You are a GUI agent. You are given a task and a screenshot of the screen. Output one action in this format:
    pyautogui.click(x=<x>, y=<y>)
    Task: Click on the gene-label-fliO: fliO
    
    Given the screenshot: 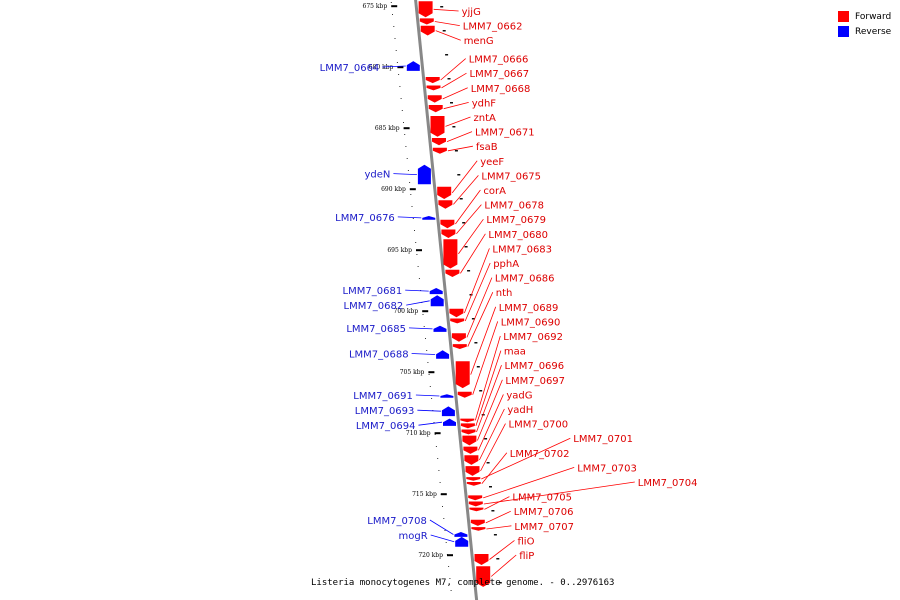 What is the action you would take?
    pyautogui.click(x=526, y=541)
    